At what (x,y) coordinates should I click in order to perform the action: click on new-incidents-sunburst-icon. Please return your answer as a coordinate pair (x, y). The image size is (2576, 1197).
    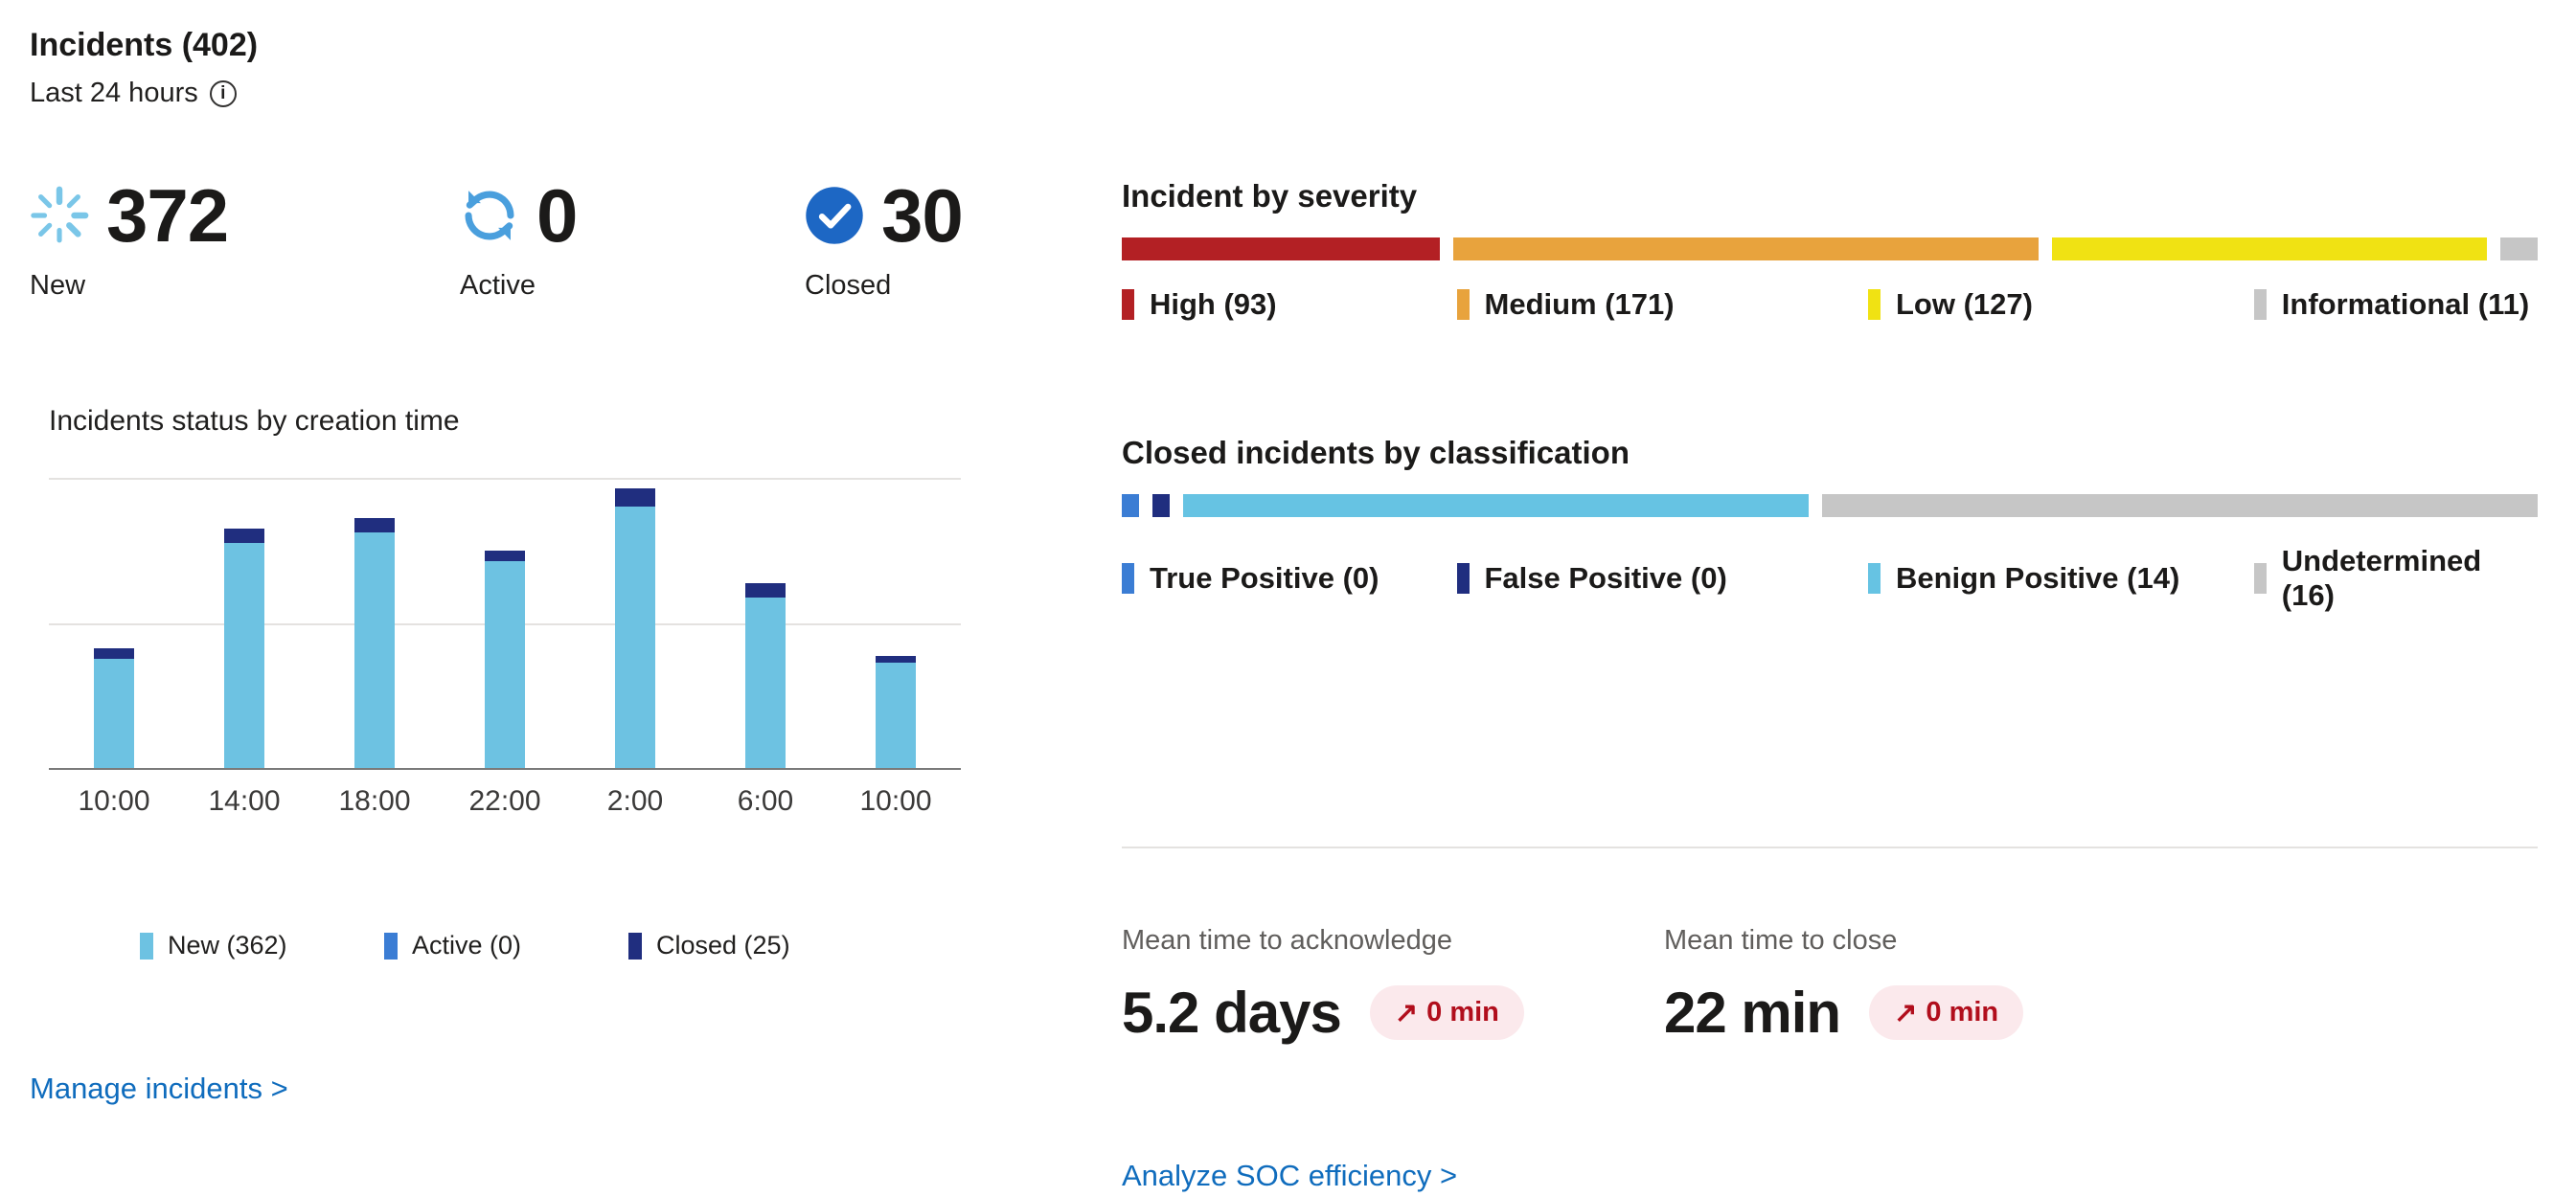
    Looking at the image, I should click on (60, 216).